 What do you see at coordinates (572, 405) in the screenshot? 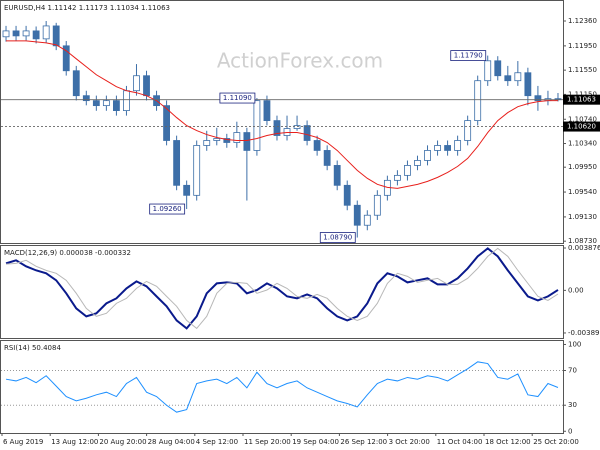
I see `y-tick-label: 30` at bounding box center [572, 405].